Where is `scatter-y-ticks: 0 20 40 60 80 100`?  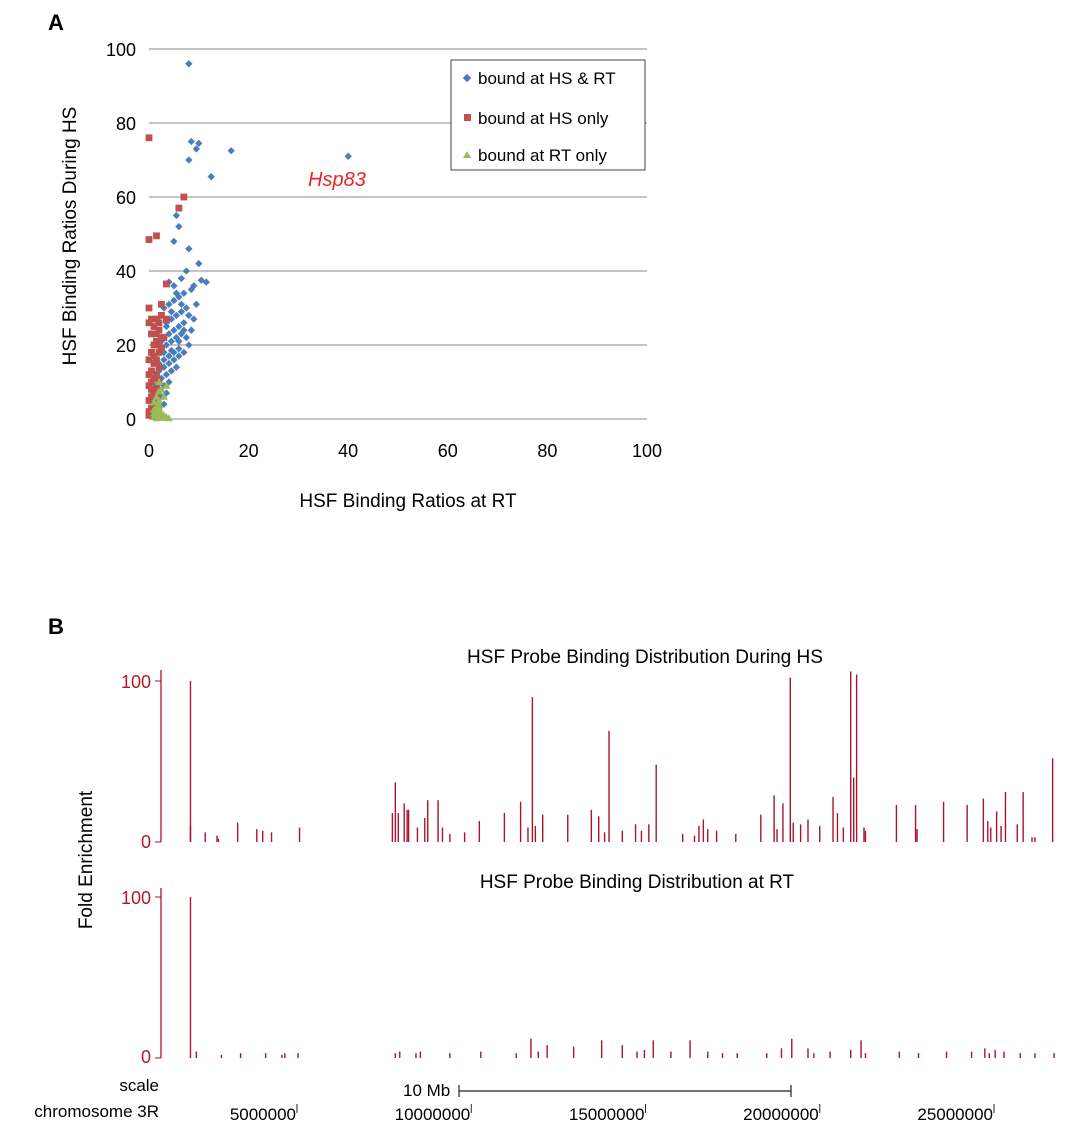
scatter-y-ticks: 0 20 40 60 80 100 is located at coordinates (121, 235).